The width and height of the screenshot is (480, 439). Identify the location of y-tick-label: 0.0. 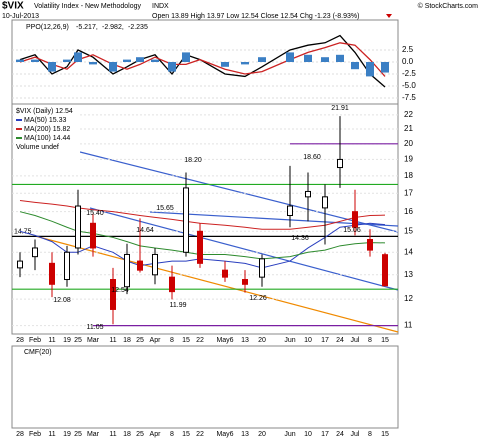
(408, 61).